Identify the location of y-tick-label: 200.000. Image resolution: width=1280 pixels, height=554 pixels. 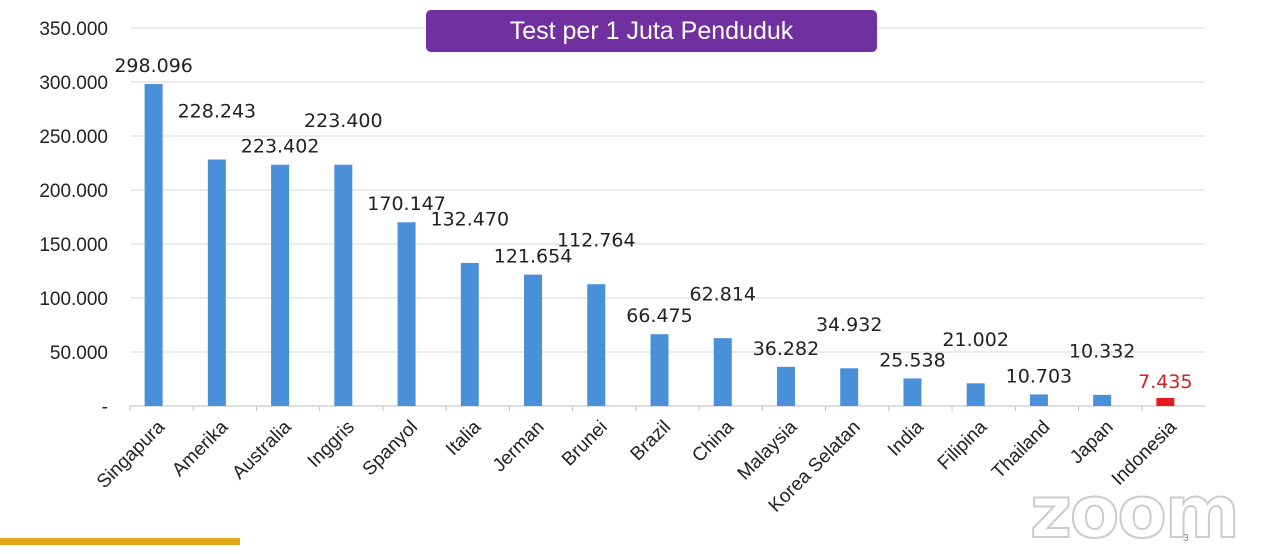
(73, 191).